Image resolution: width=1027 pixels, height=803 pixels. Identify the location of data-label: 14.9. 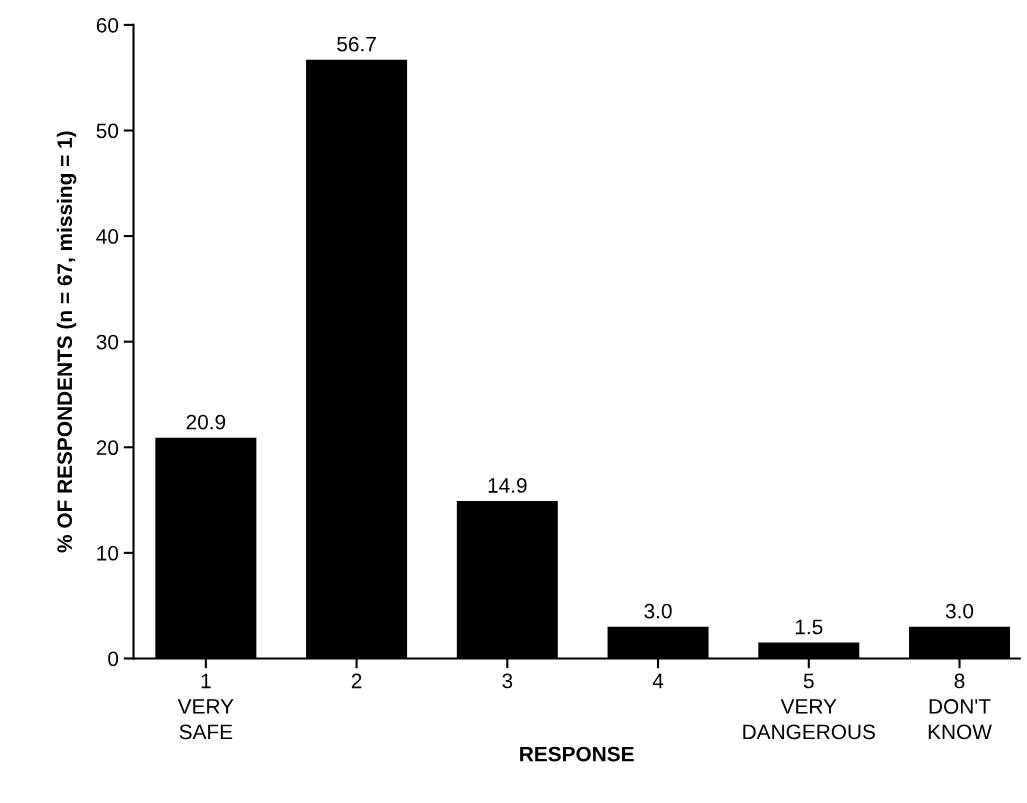
(507, 485).